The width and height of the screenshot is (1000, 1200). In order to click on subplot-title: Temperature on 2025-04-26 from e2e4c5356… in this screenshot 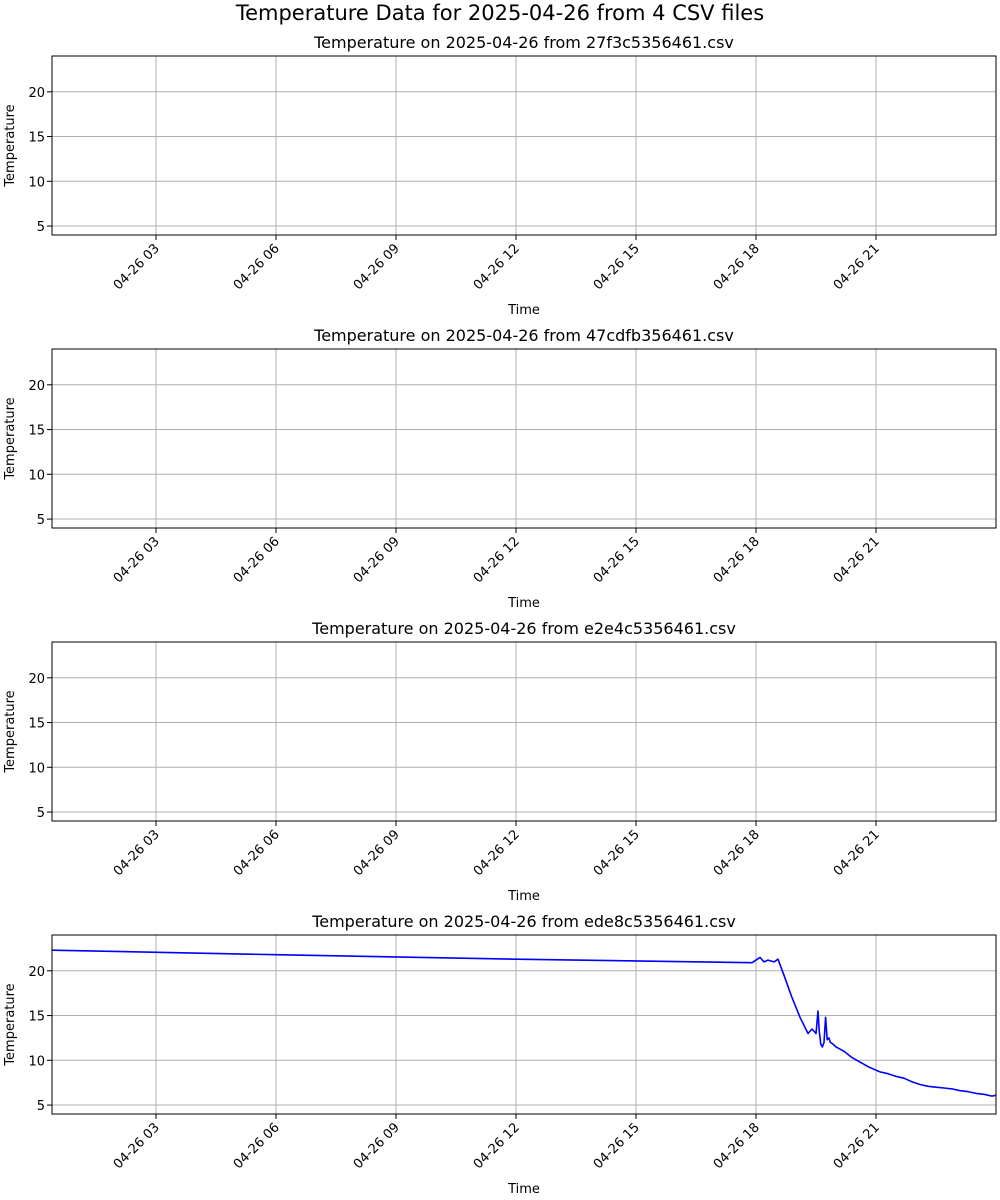, I will do `click(523, 628)`.